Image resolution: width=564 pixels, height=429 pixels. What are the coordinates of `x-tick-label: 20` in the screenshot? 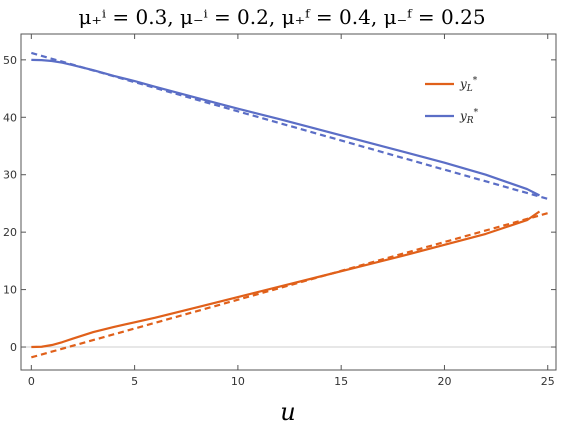 It's located at (444, 381).